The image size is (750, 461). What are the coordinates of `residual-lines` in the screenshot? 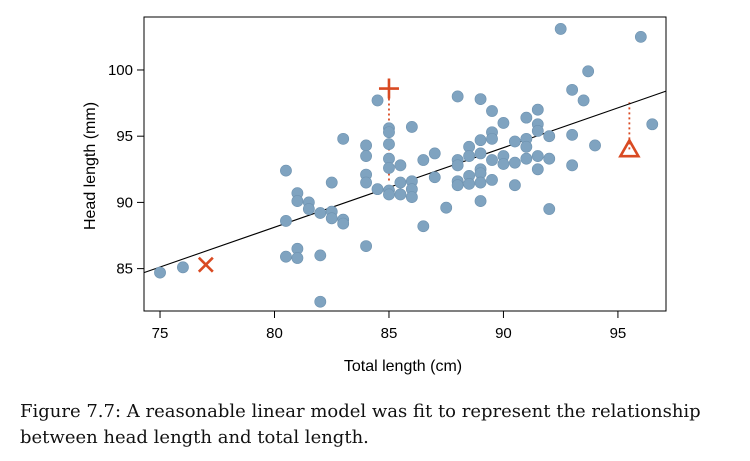 It's located at (509, 135).